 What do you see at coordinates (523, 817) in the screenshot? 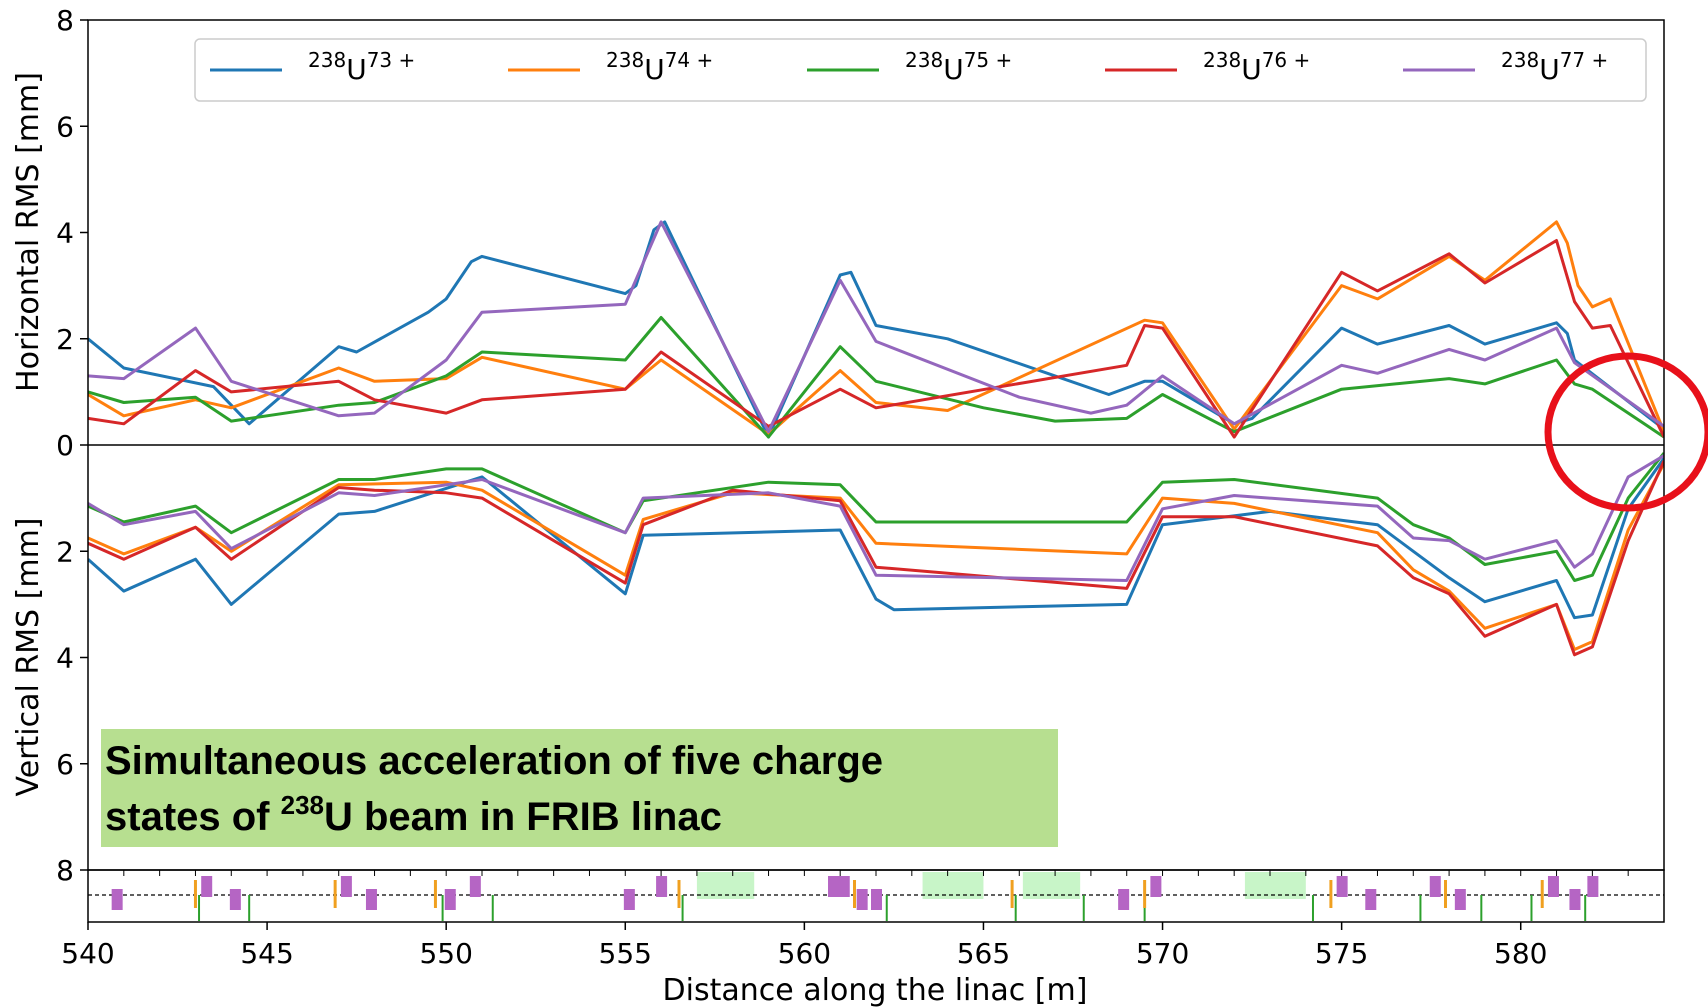
I see `annotation-text: U beam in FRIB linac` at bounding box center [523, 817].